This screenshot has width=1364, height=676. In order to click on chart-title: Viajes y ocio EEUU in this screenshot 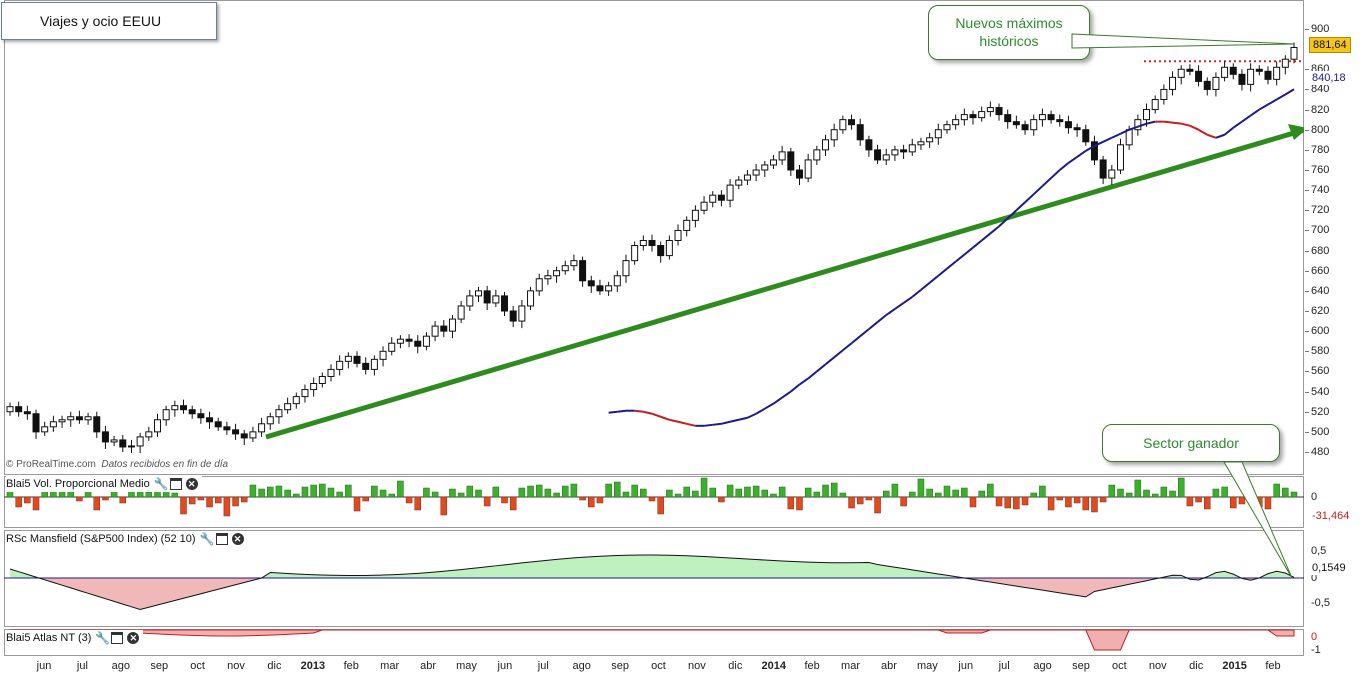, I will do `click(101, 21)`.